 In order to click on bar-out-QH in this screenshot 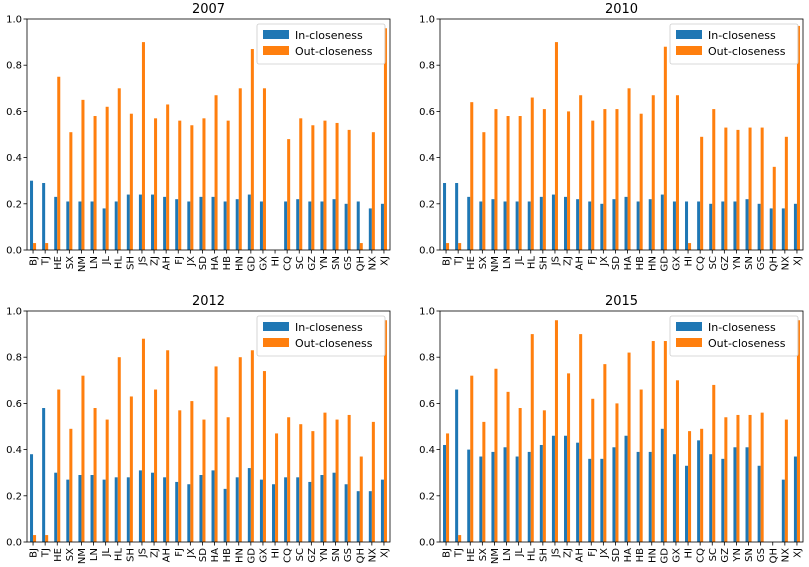, I will do `click(361, 246)`.